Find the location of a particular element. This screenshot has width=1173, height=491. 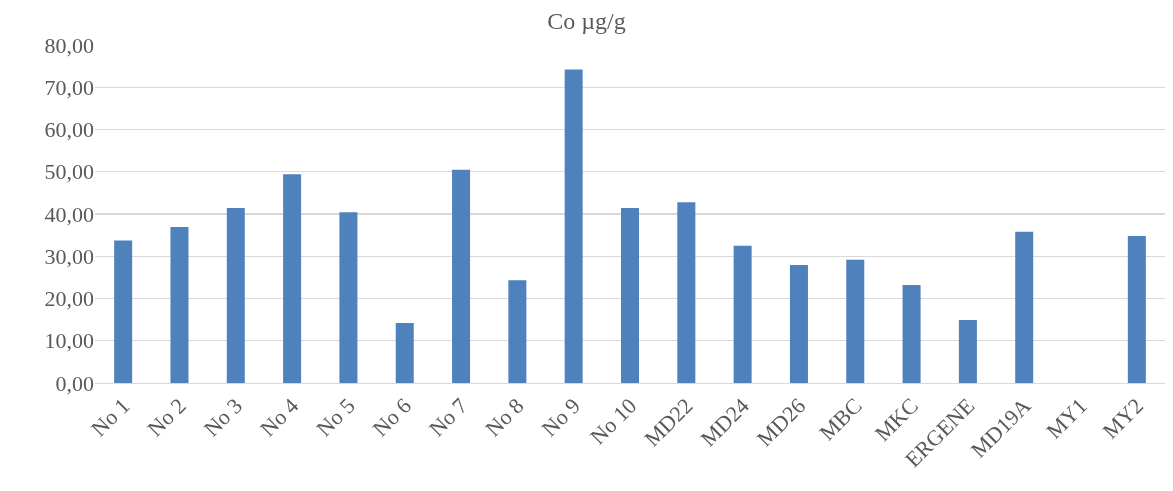

x-tick-label: No 3 is located at coordinates (223, 417).